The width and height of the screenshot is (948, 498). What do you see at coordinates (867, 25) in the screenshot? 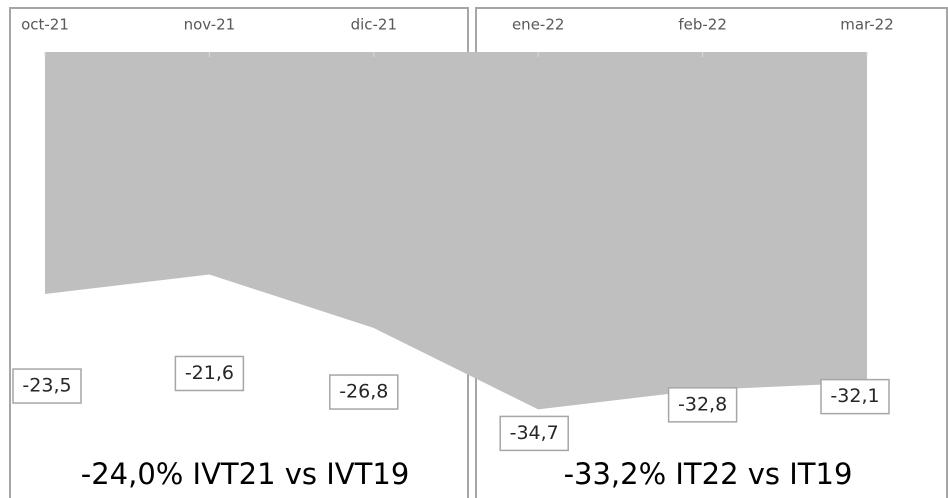
I see `x-tick-label: mar-22` at bounding box center [867, 25].